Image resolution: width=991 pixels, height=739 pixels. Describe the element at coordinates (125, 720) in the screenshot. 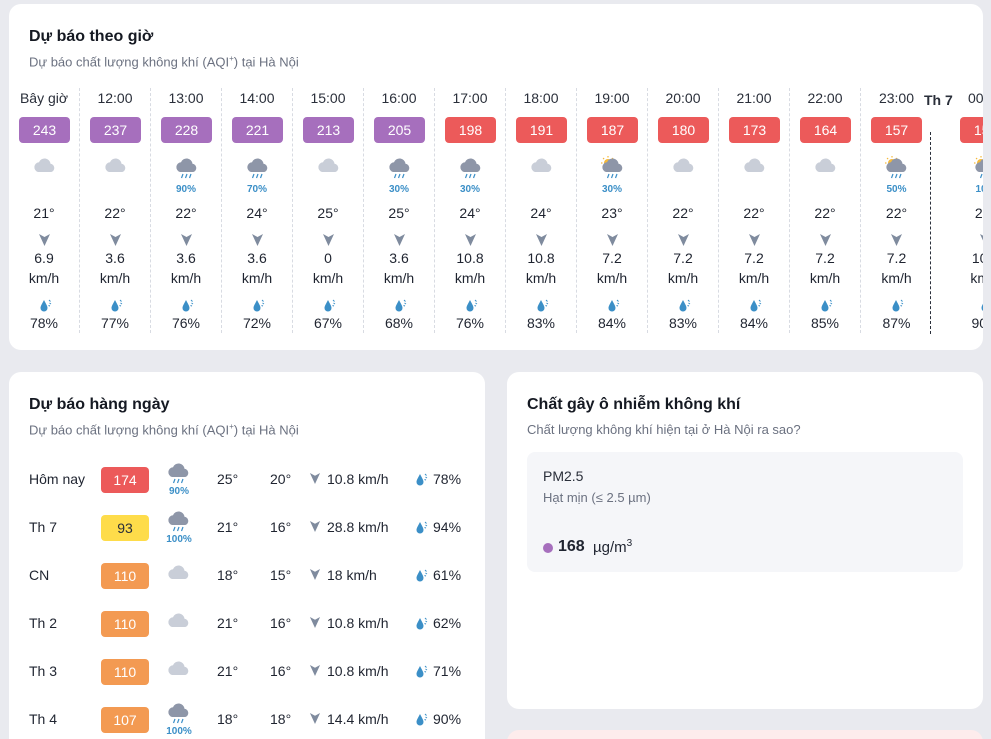

I see `aqi-badge: 107` at that location.